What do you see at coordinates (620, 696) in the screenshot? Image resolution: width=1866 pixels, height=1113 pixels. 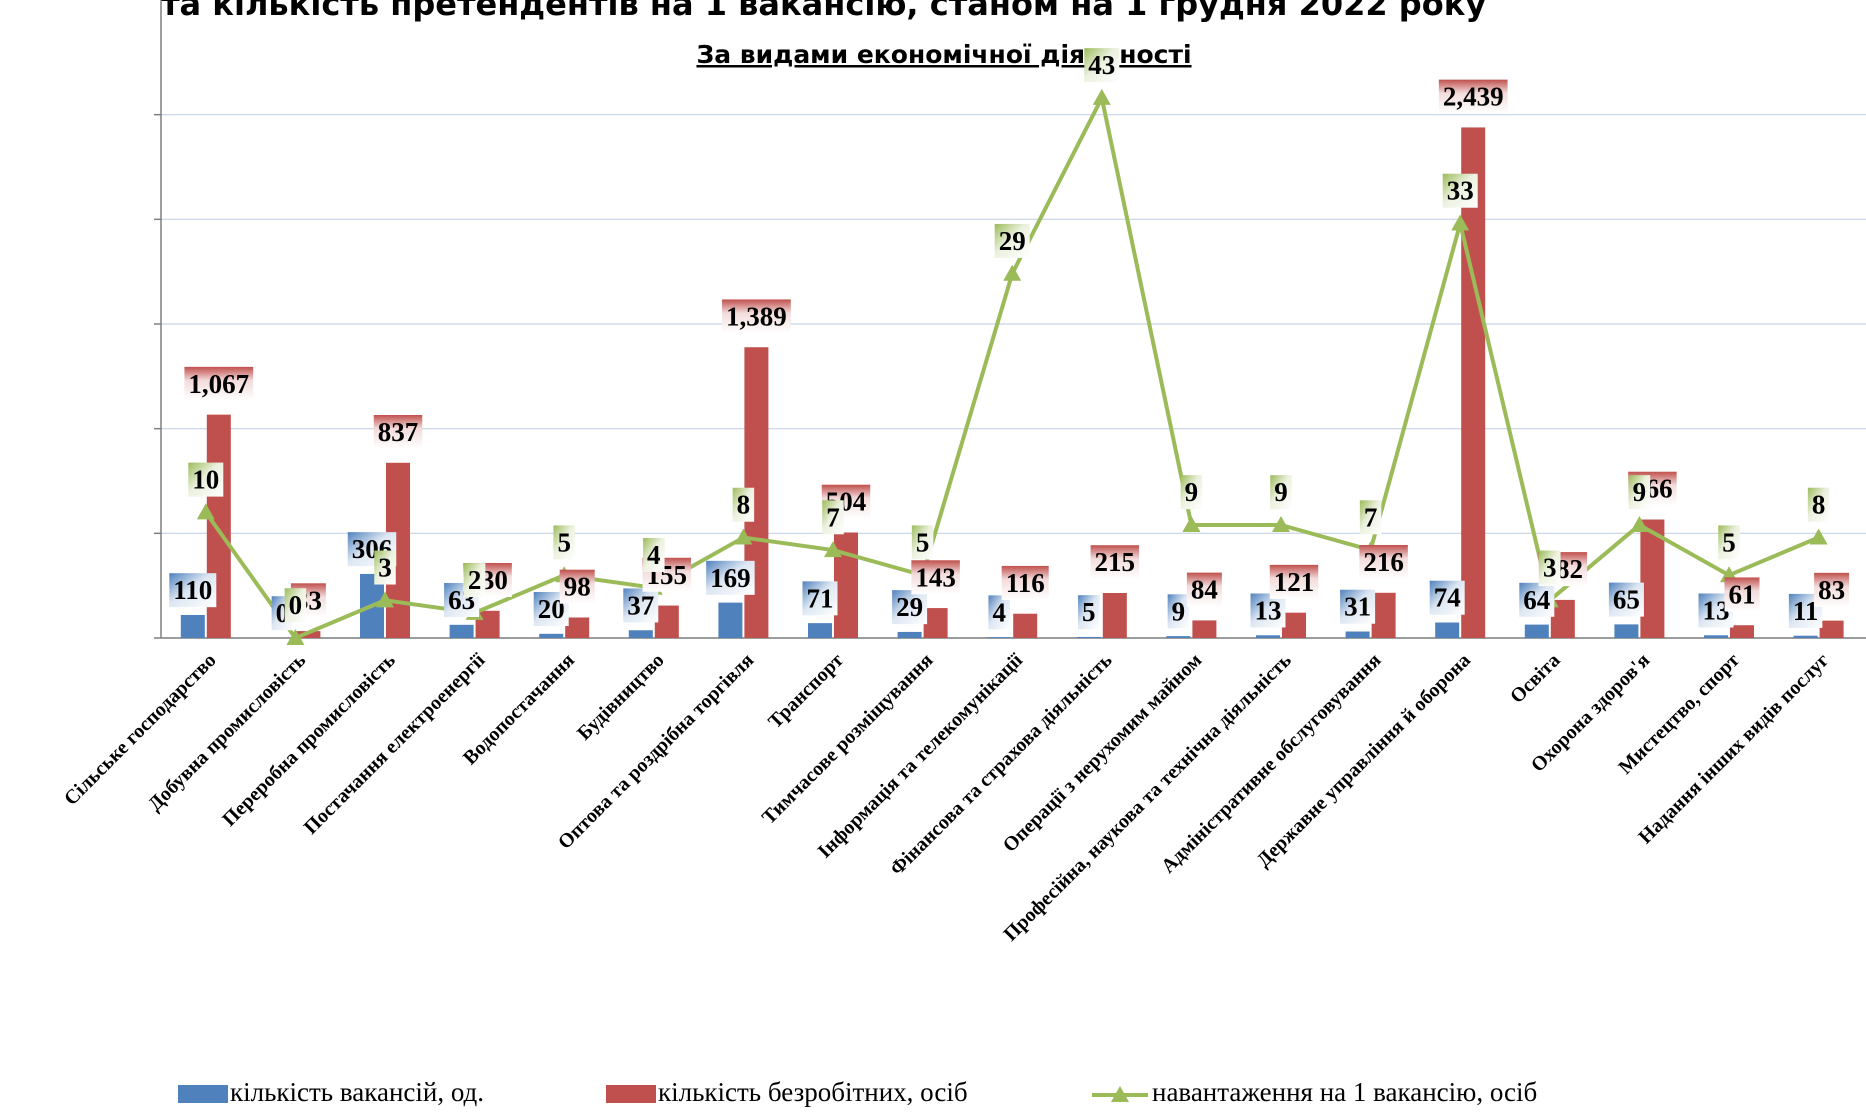 I see `x-tick-label: Будівництво` at bounding box center [620, 696].